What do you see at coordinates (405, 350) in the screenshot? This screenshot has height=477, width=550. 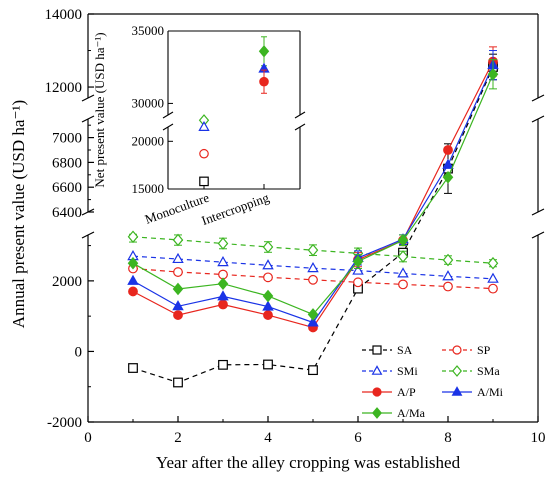 I see `legend-label: SA` at bounding box center [405, 350].